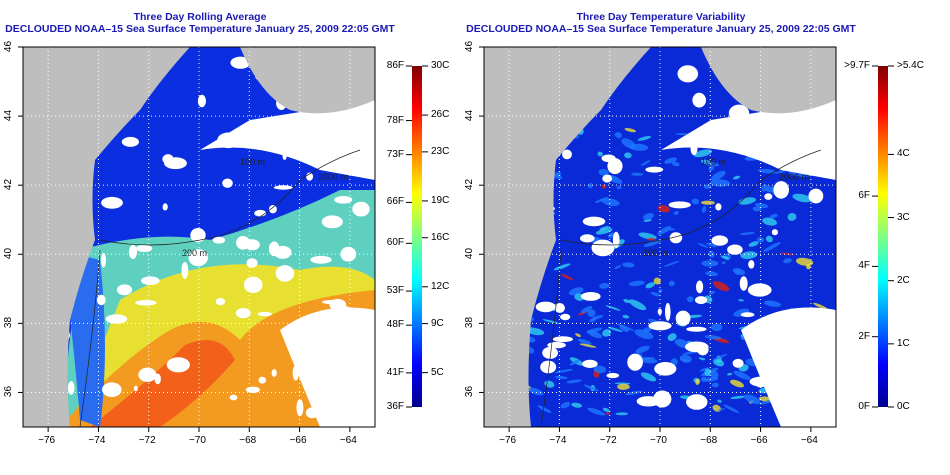 The image size is (950, 475). Describe the element at coordinates (470, 116) in the screenshot. I see `lat-tick-label: 44` at that location.